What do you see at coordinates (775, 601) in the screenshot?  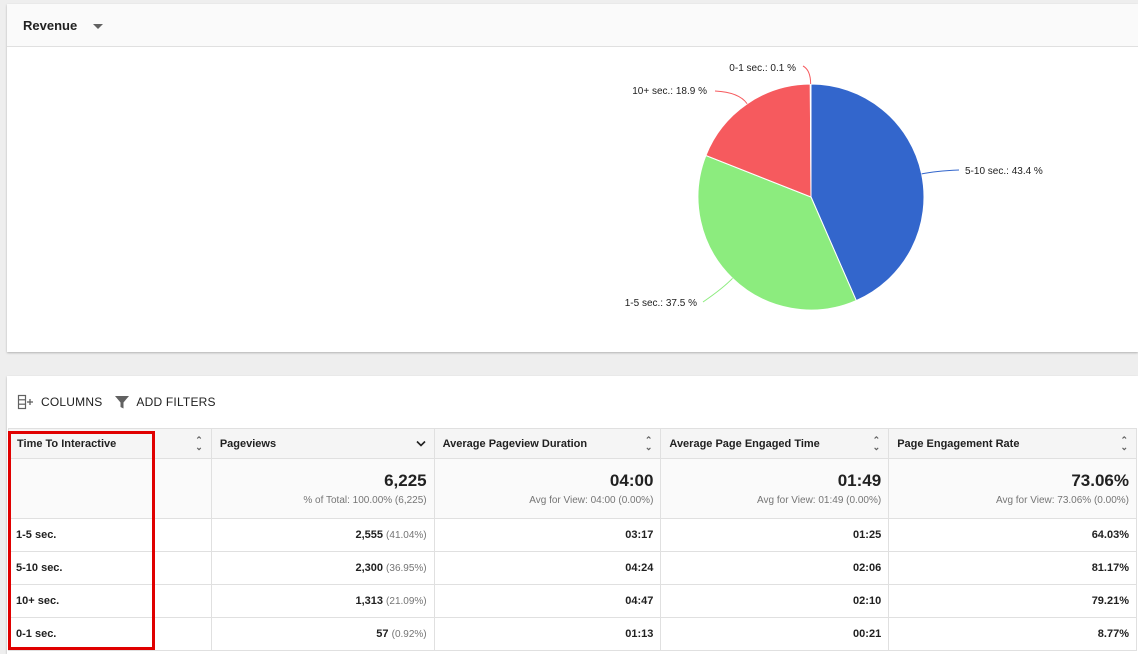 I see `engaged-cell: 02:10` at bounding box center [775, 601].